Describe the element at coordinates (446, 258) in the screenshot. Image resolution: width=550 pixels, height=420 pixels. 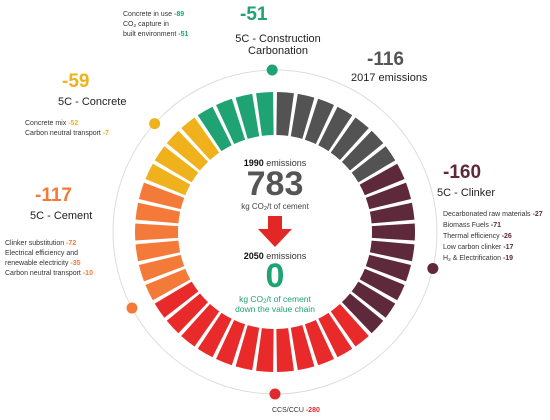
I see `item-label: H` at that location.